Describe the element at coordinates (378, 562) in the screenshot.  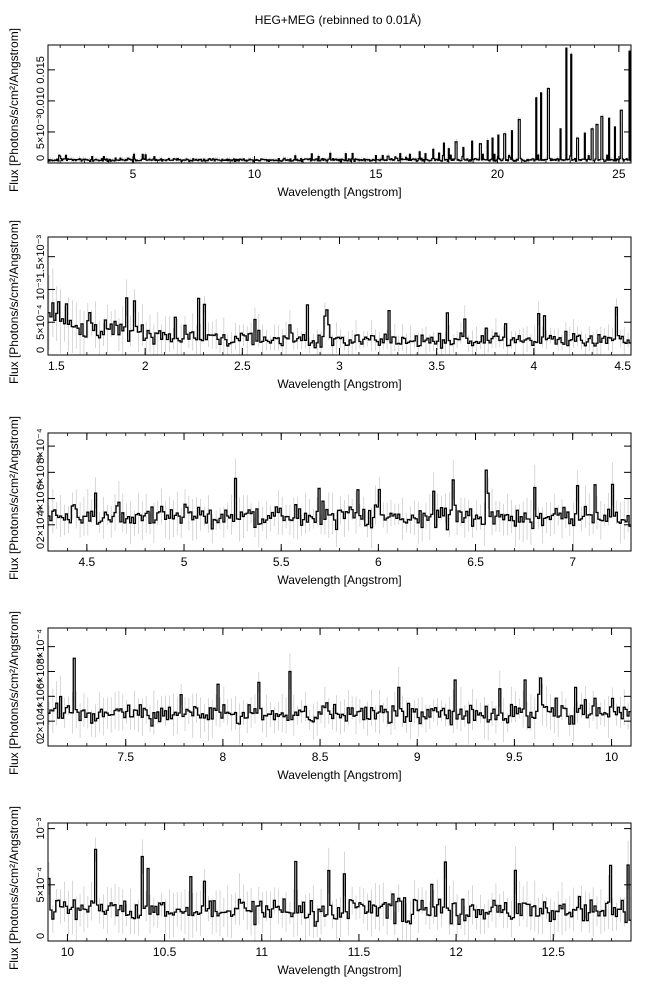
I see `x-tick-label: 6` at that location.